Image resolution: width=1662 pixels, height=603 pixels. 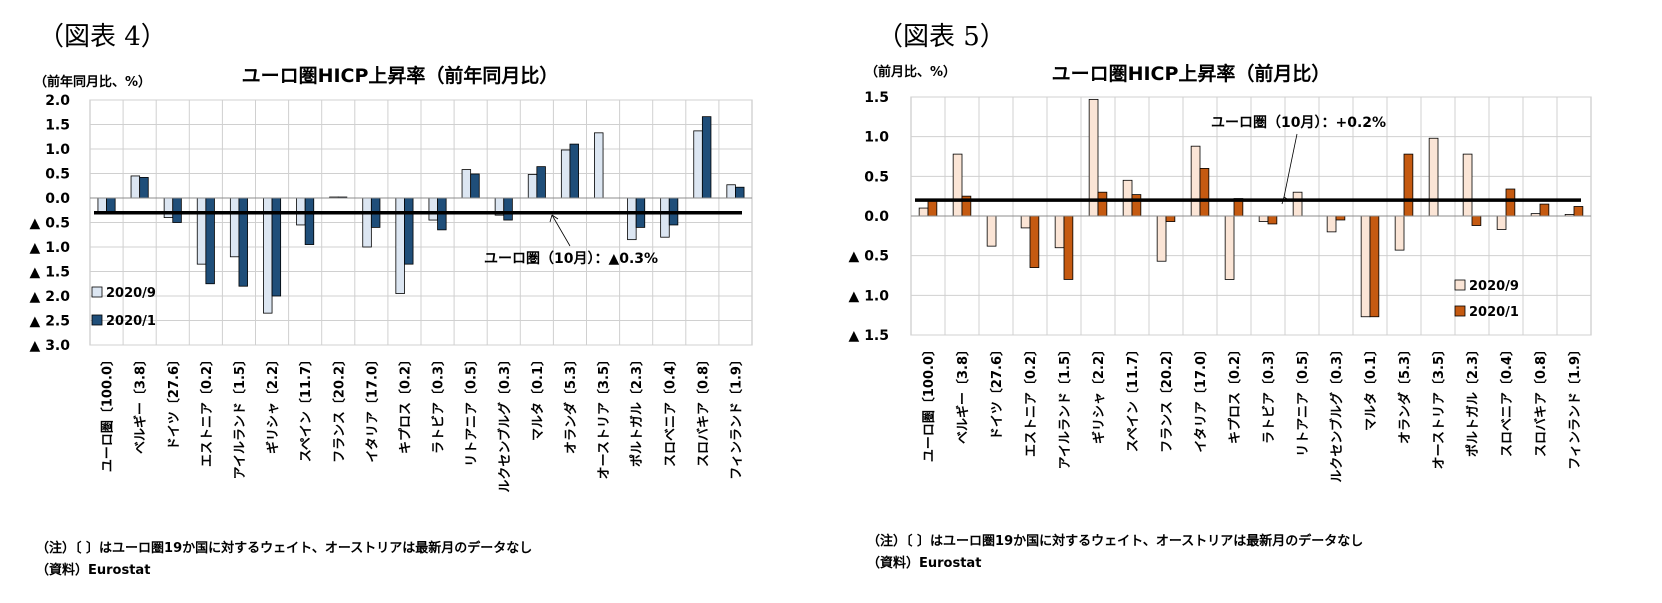 I want to click on reference-line-label: ユーロ圏（10月）：▲0.3%, so click(x=571, y=259).